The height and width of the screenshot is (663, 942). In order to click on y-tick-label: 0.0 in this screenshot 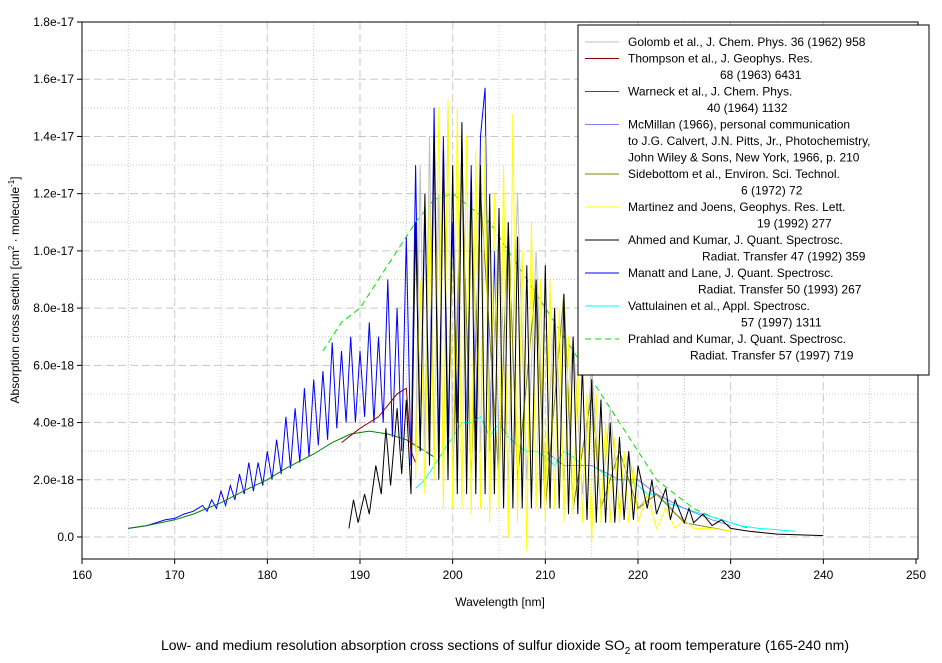, I will do `click(65, 537)`.